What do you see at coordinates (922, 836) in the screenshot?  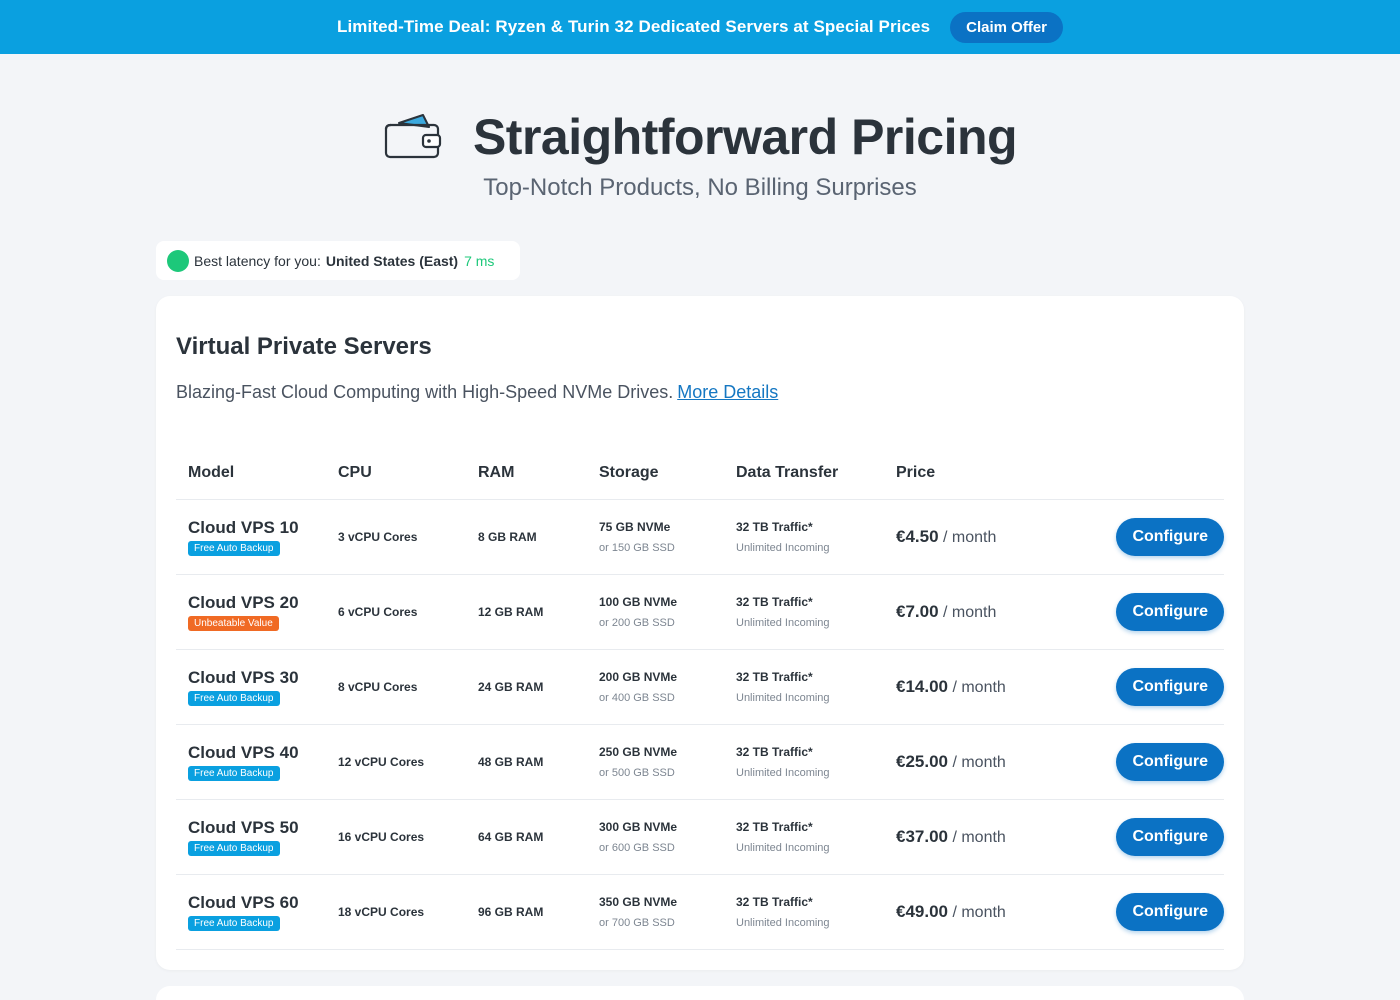 I see `price-amount: €37.00` at bounding box center [922, 836].